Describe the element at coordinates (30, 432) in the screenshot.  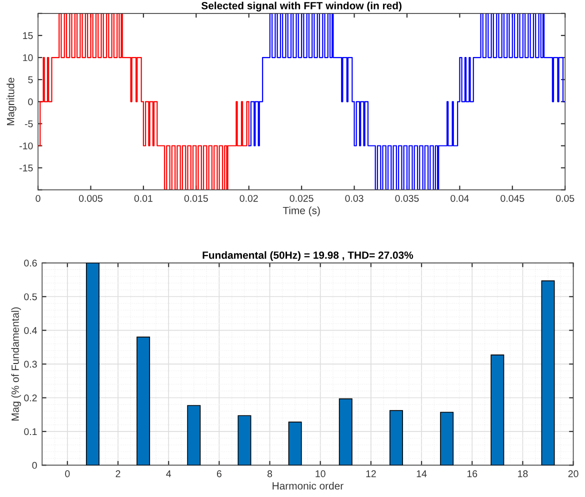
I see `y-tick-label: 0.1` at that location.